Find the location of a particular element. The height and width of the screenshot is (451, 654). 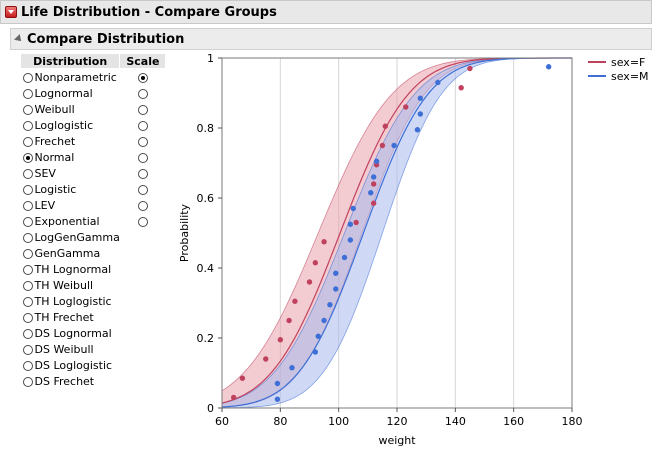

red-triangle-menu-icon is located at coordinates (11, 12).